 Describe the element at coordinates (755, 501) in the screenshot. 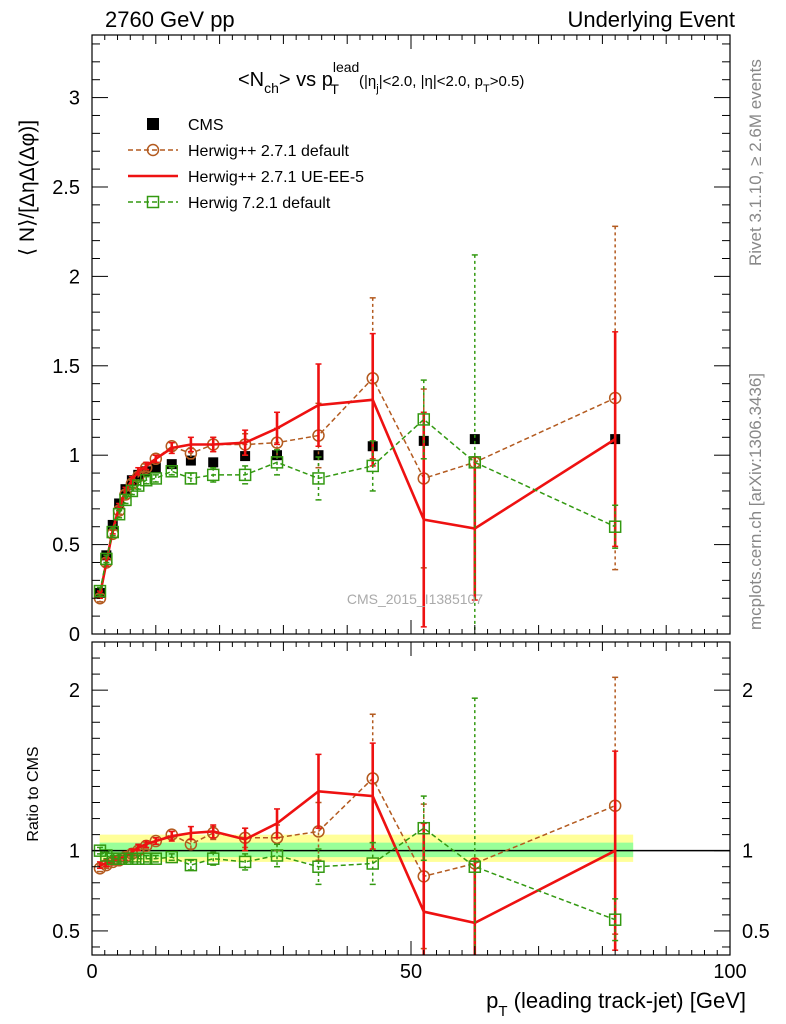

I see `side-source-info: mcplots.cern.ch [arXiv:1306.3436]` at that location.